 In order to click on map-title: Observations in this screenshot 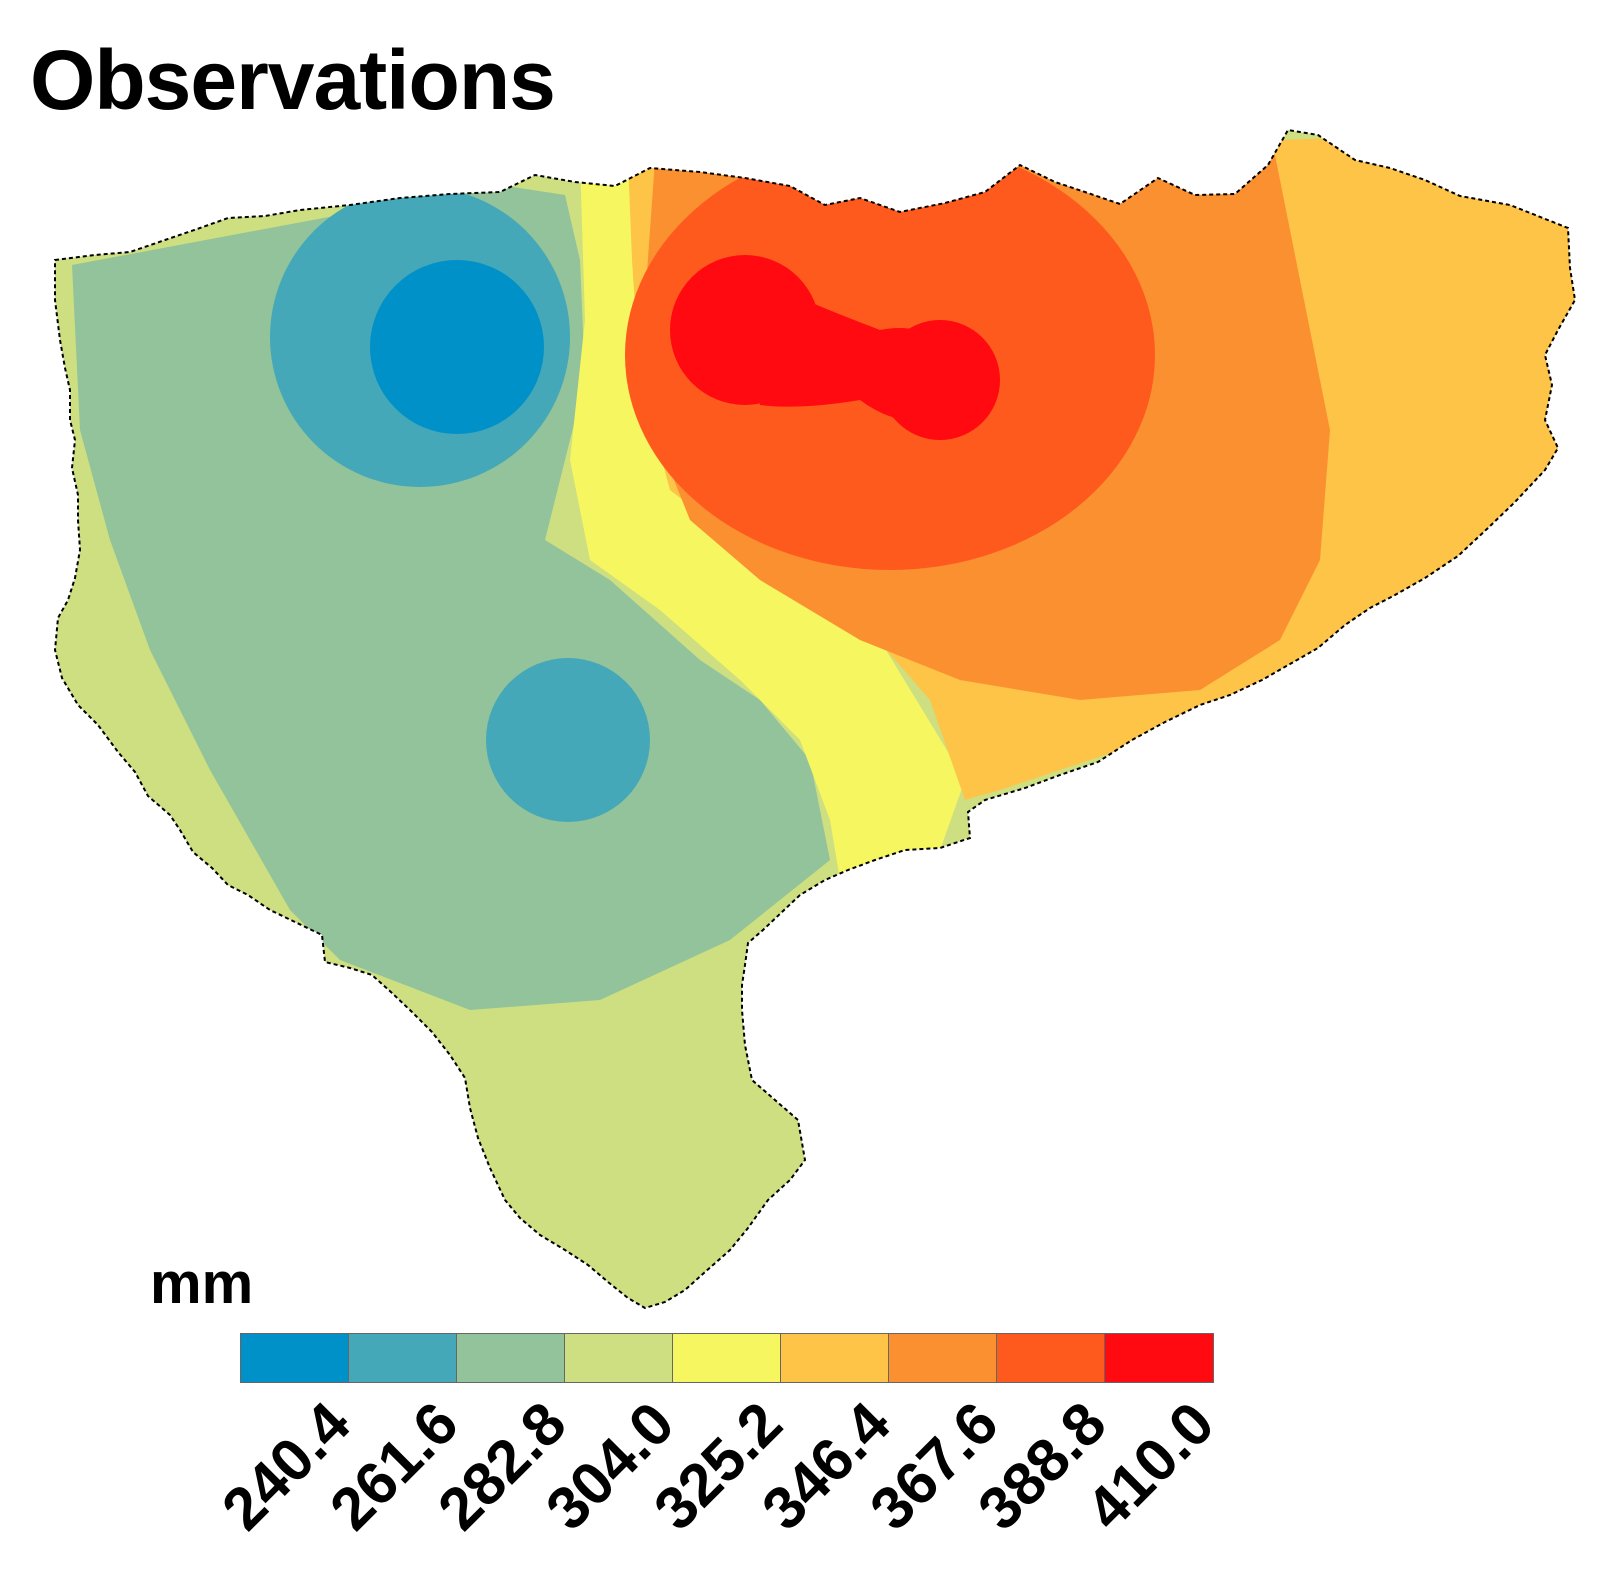, I will do `click(293, 80)`.